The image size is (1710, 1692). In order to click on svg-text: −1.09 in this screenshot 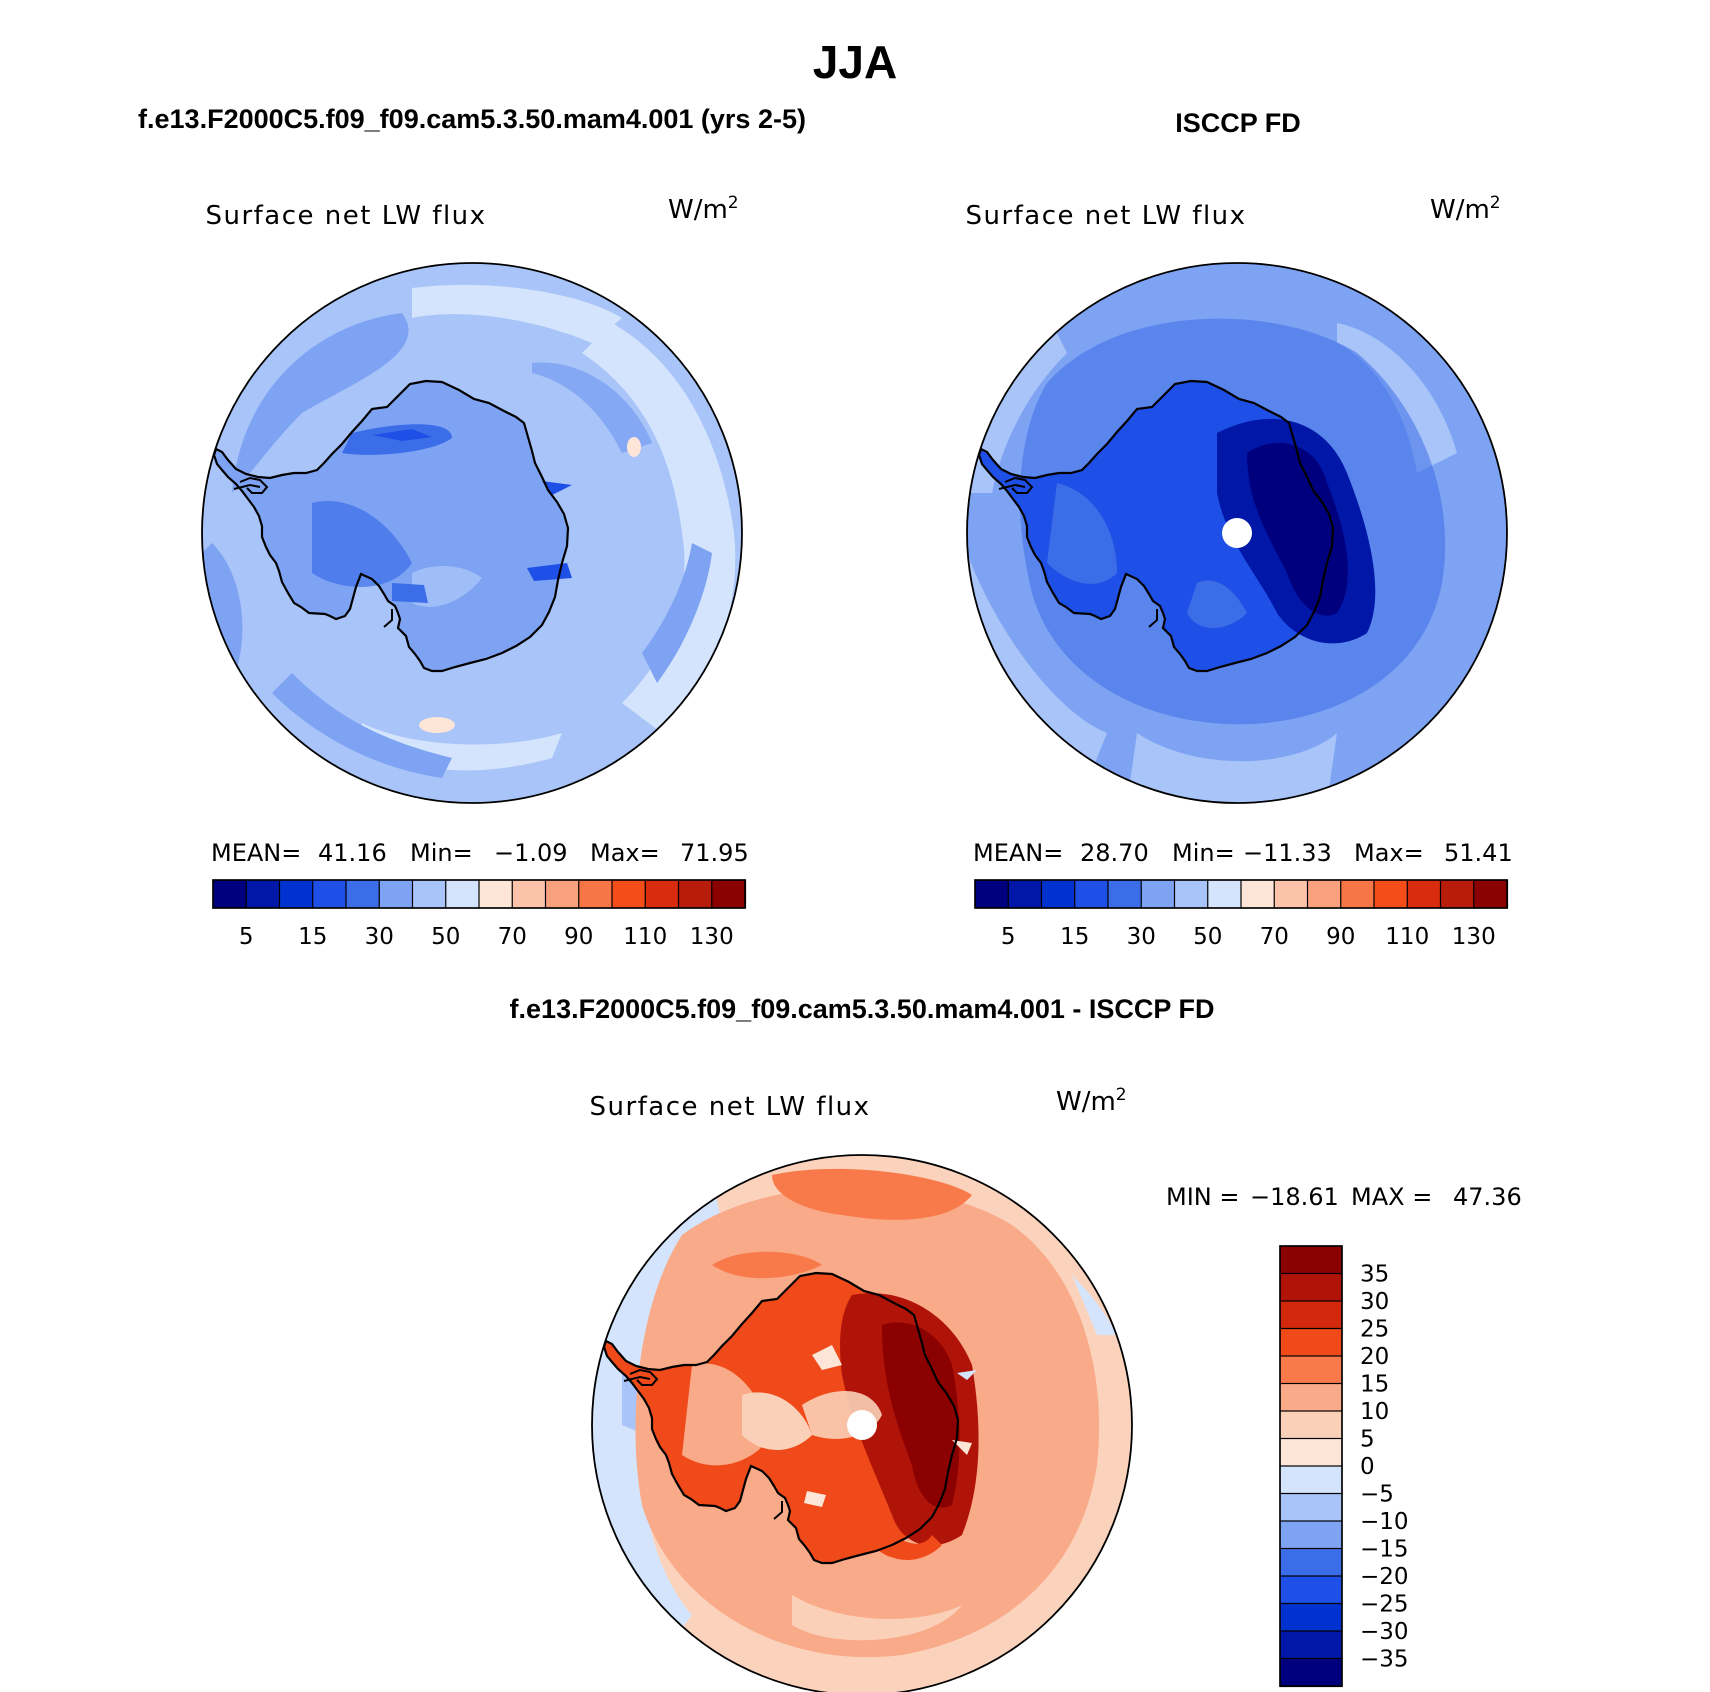, I will do `click(531, 853)`.